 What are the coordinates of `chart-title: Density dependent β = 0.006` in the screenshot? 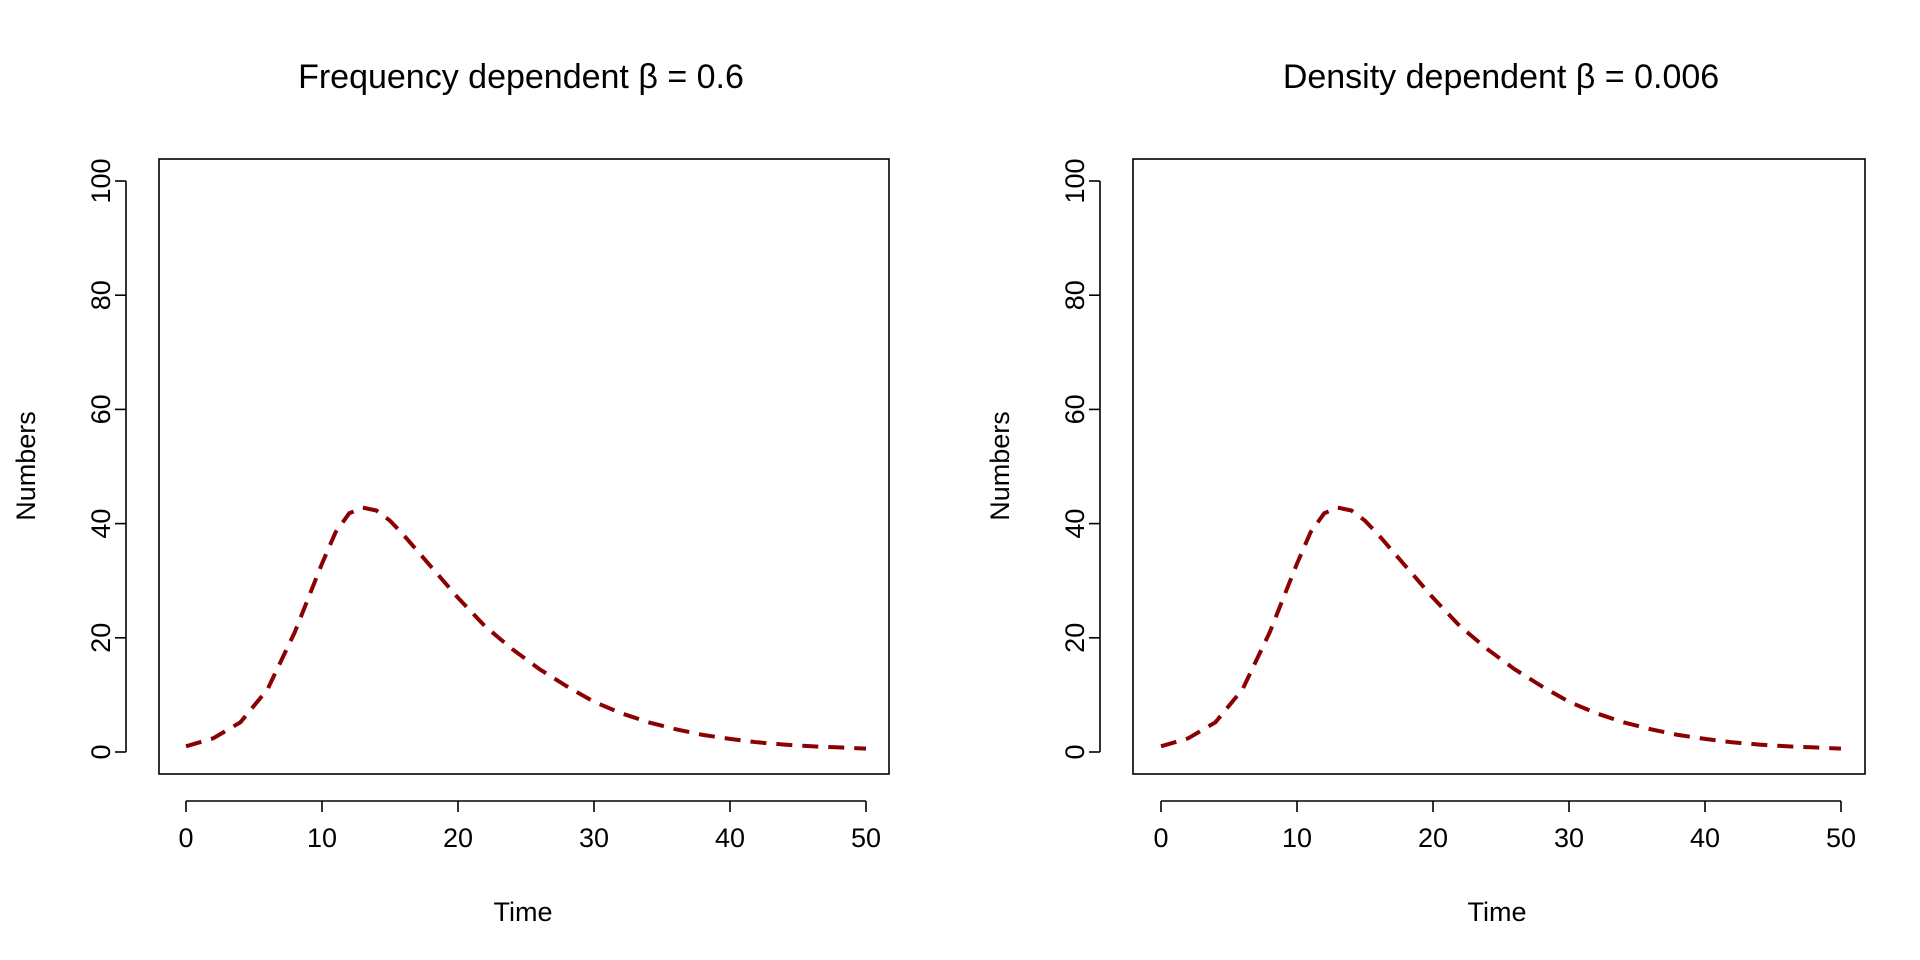 It's located at (1501, 77).